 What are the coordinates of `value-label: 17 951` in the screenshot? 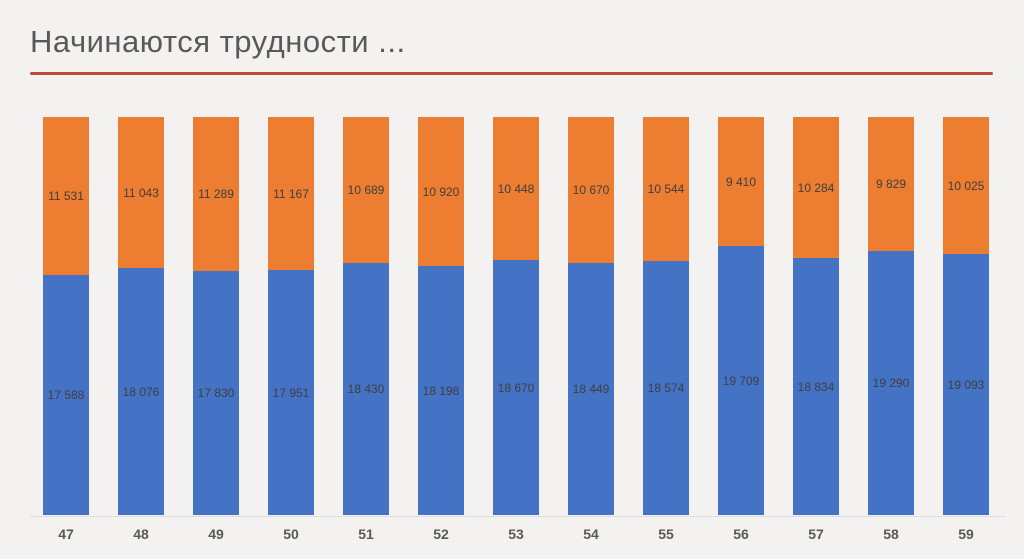 It's located at (291, 392).